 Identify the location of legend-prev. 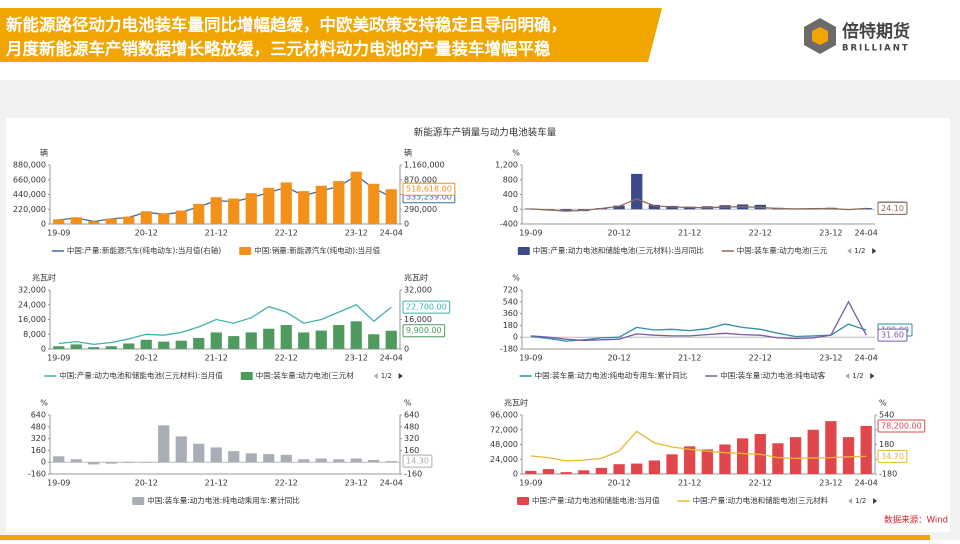
(850, 501).